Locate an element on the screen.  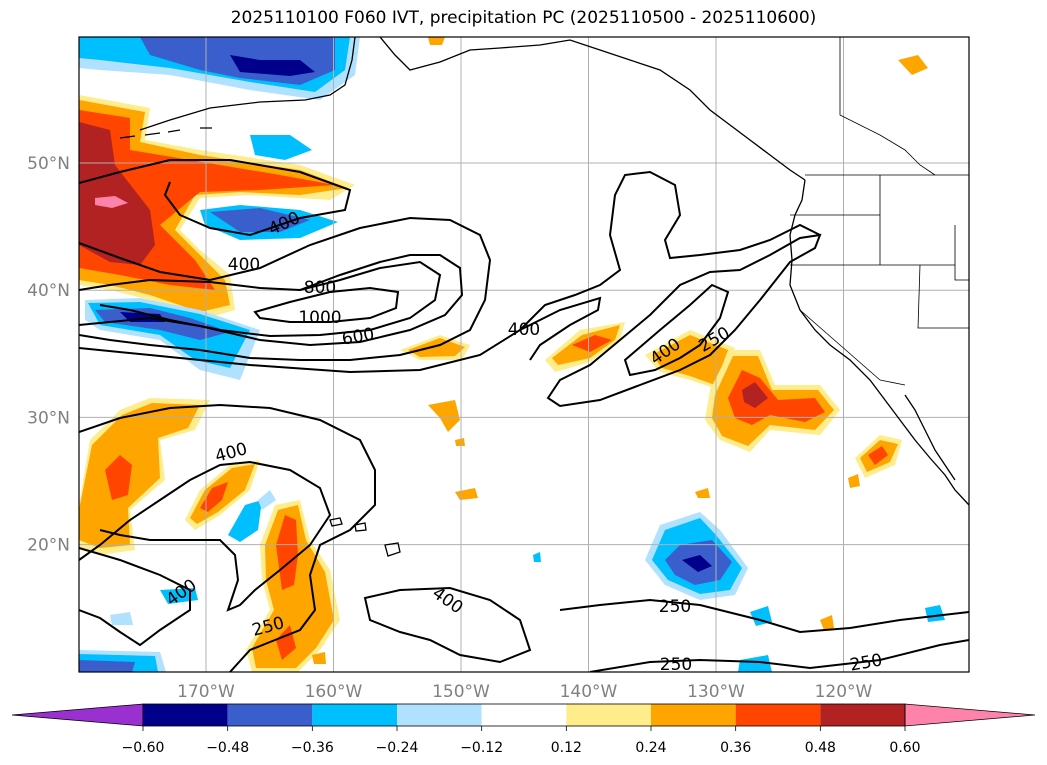
colorbar-extend-high is located at coordinates (970, 715).